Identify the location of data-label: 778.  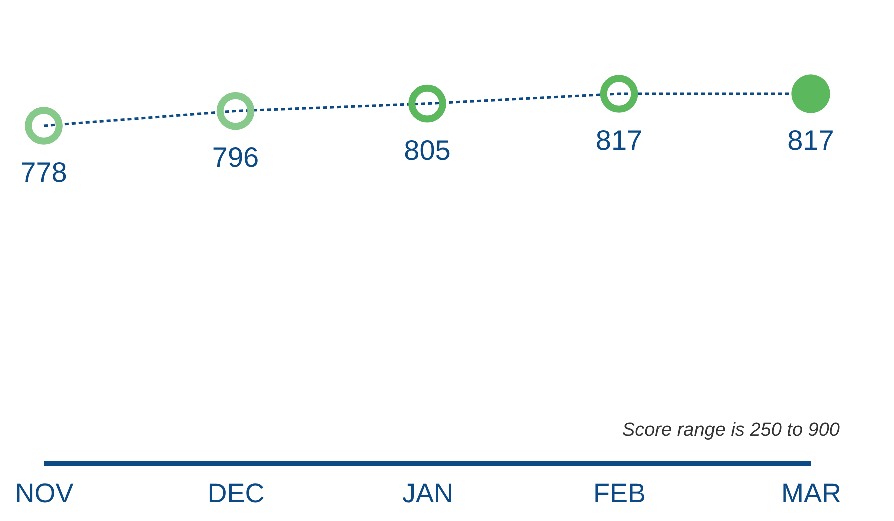
(44, 172).